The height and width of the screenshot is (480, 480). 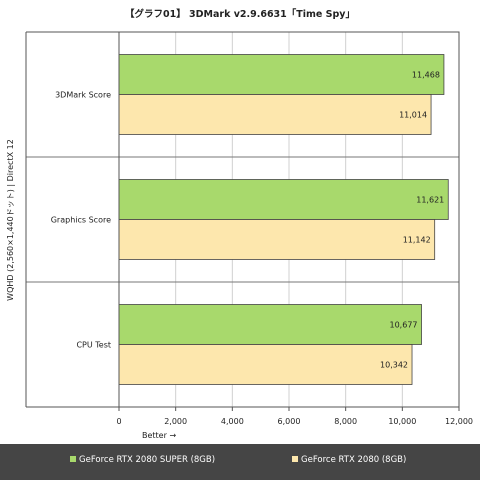 I want to click on x-tick-label: 8,000, so click(x=345, y=421).